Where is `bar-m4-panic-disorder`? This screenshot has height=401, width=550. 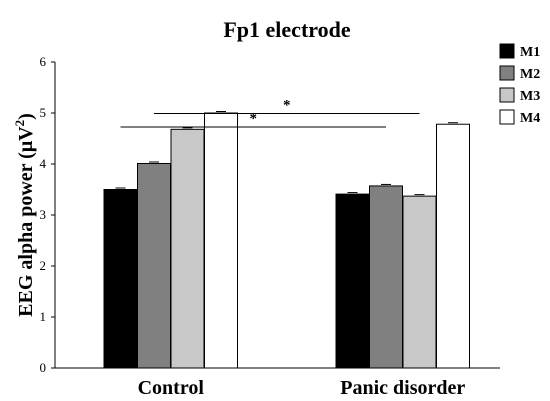 bar-m4-panic-disorder is located at coordinates (453, 246).